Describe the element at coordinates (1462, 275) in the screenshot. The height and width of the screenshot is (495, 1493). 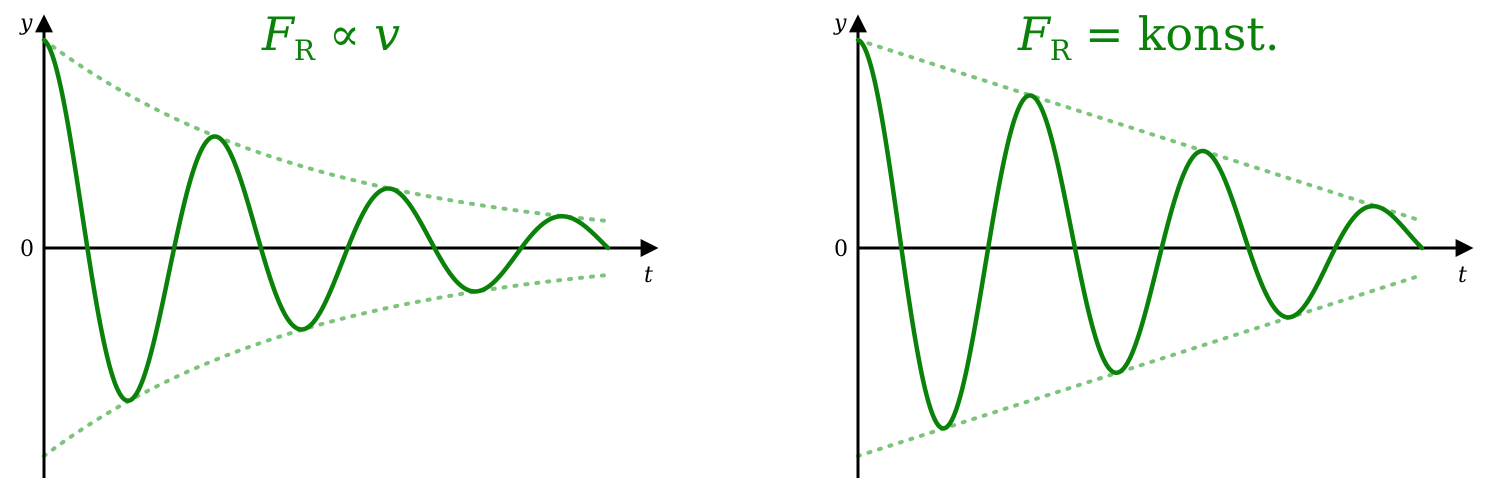
I see `x-axis-label-right: t` at that location.